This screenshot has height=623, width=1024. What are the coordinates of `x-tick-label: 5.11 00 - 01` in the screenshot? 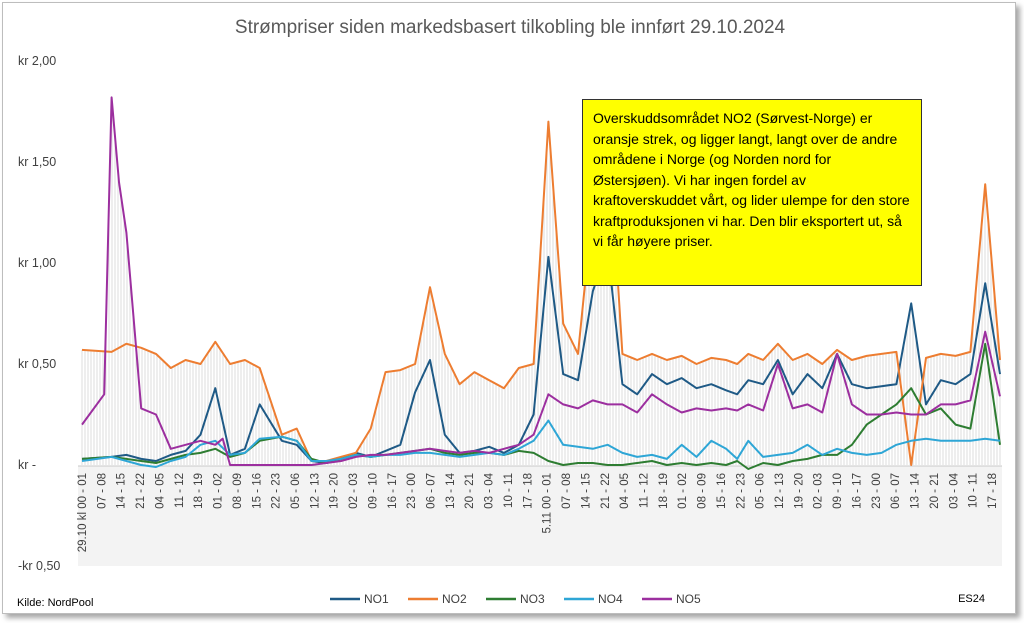 It's located at (548, 503).